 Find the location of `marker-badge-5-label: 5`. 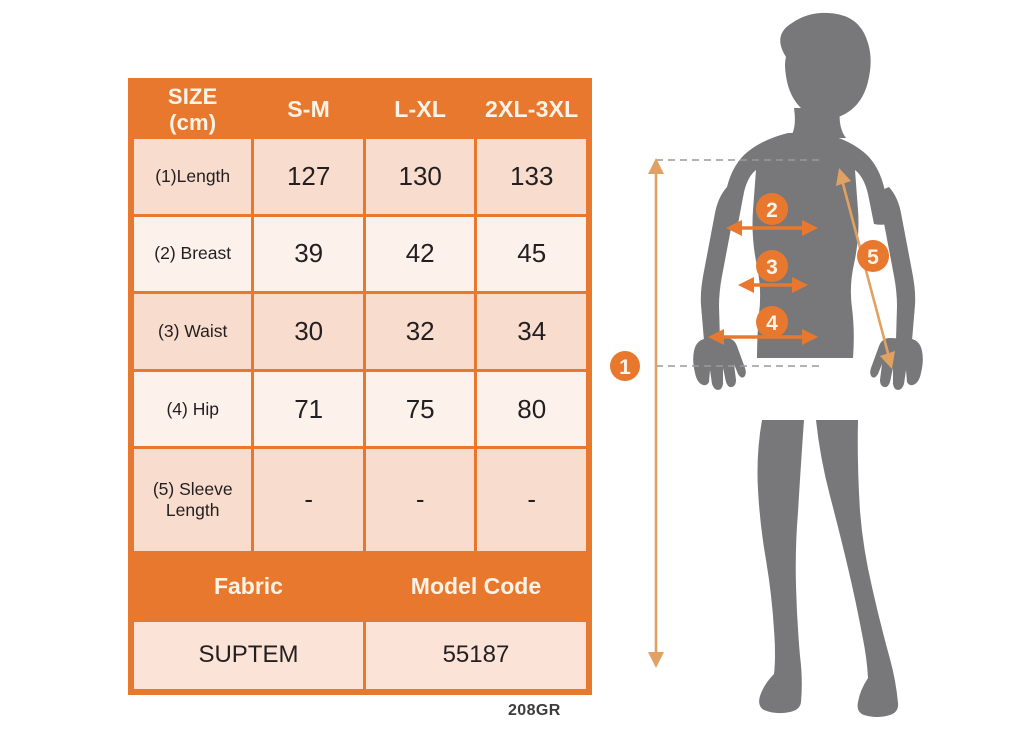

marker-badge-5-label: 5 is located at coordinates (873, 257).